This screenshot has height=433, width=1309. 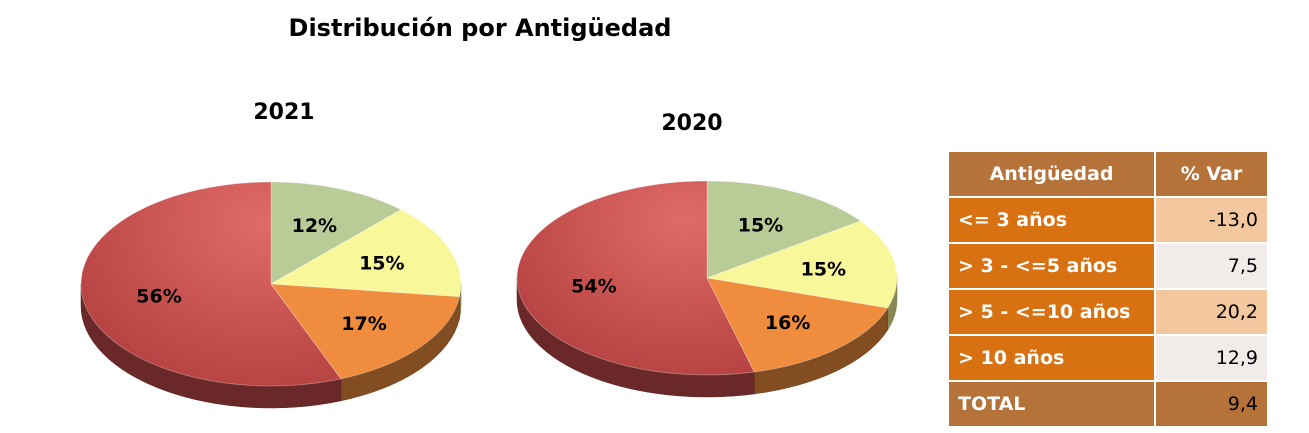 What do you see at coordinates (1211, 220) in the screenshot?
I see `row-value: -13,0` at bounding box center [1211, 220].